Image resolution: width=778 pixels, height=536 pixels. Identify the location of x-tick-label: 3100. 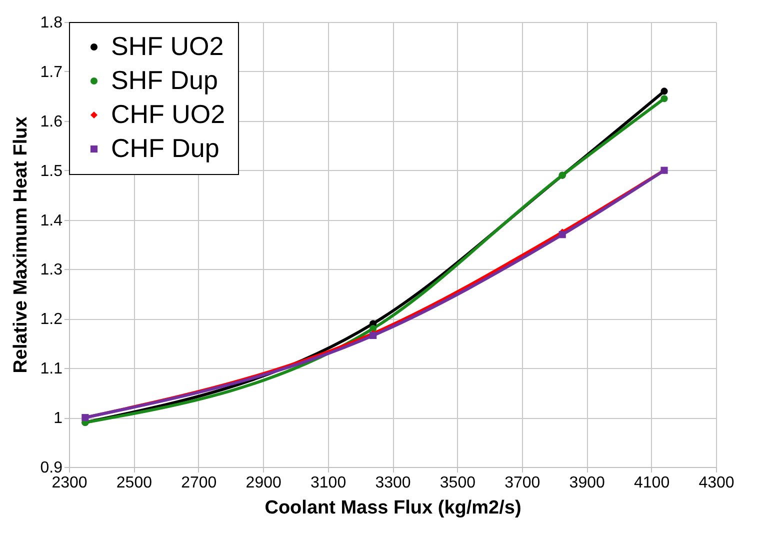
(328, 483).